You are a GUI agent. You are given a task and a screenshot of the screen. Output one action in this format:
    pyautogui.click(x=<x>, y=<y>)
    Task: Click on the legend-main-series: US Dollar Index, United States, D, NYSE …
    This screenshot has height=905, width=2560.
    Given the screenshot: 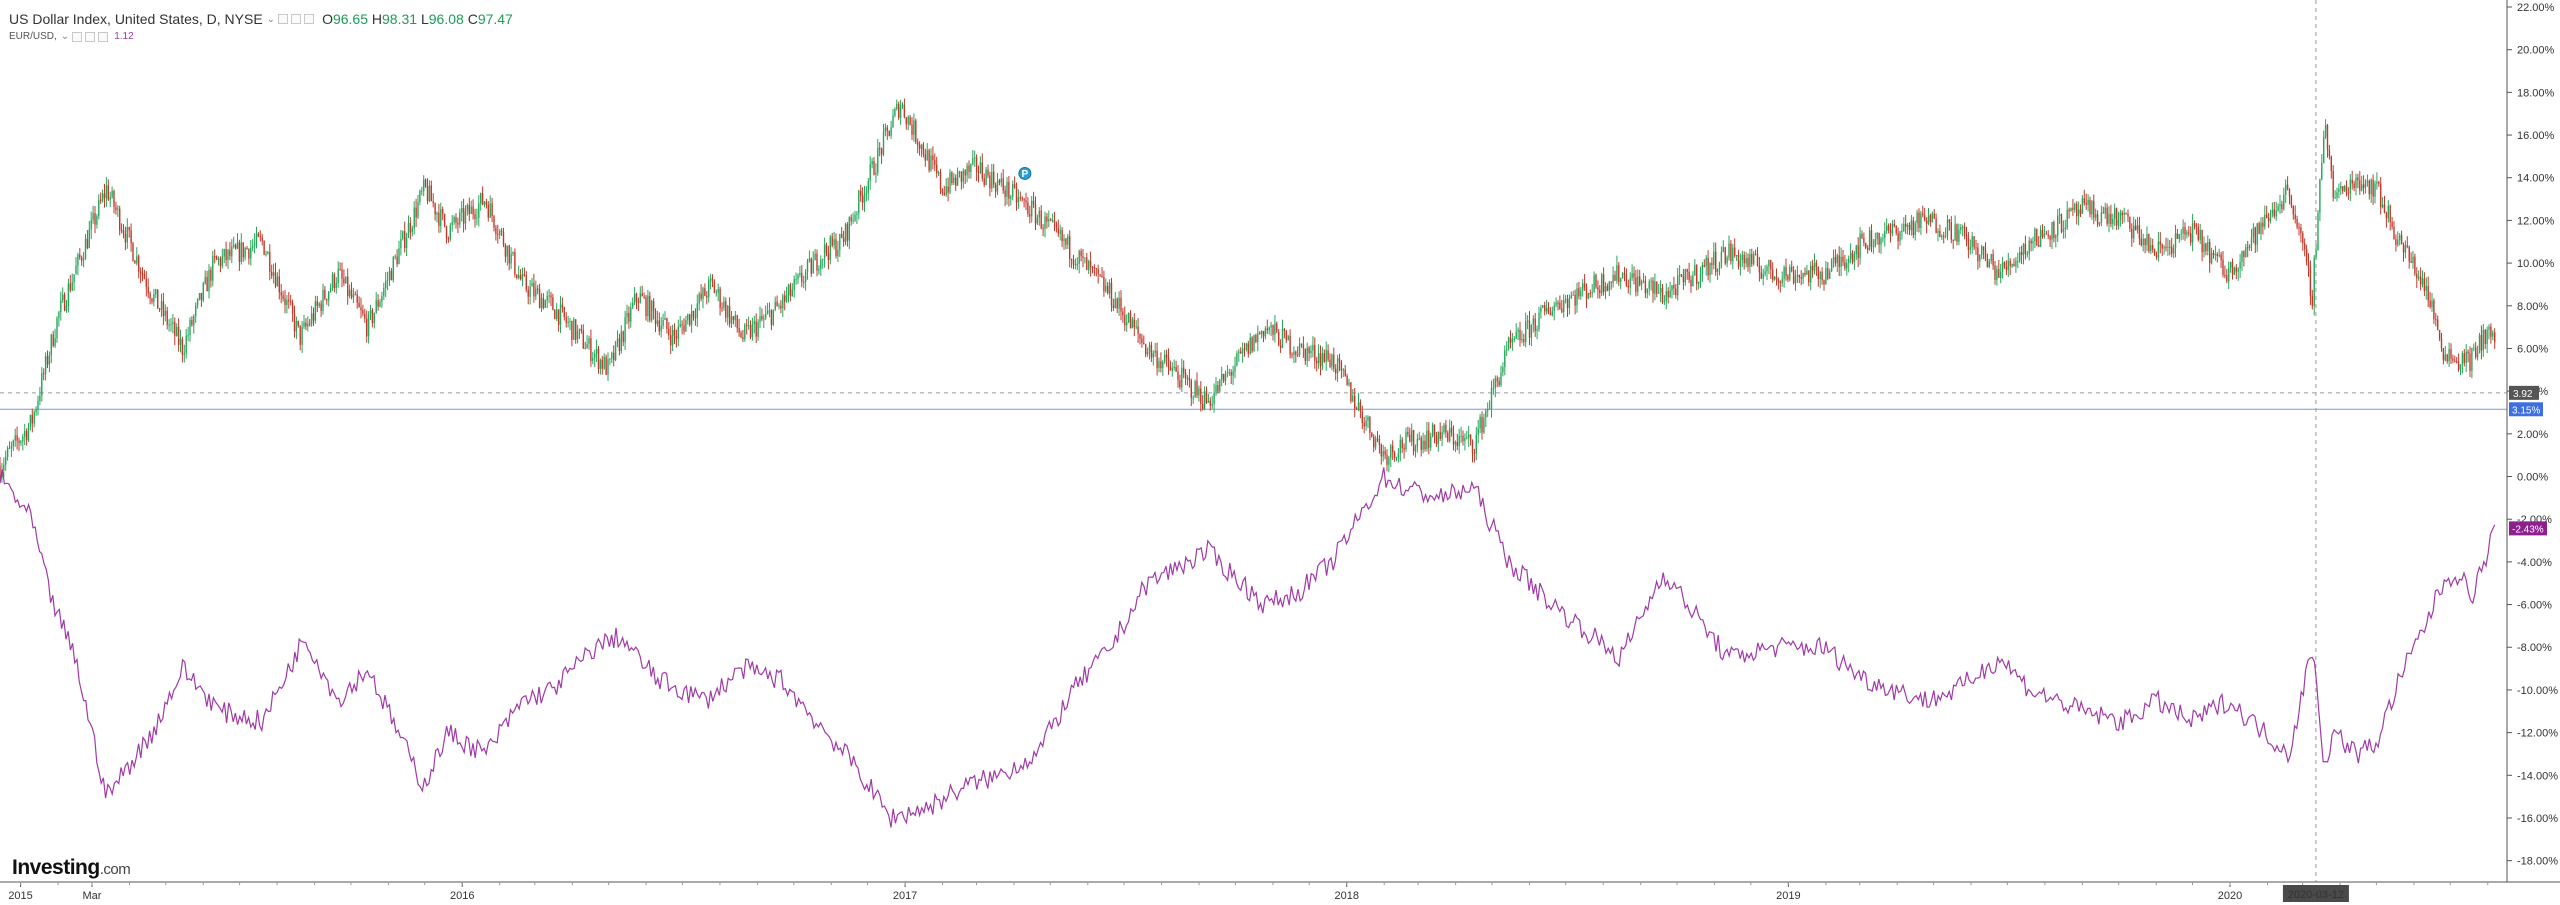 What is the action you would take?
    pyautogui.click(x=261, y=19)
    